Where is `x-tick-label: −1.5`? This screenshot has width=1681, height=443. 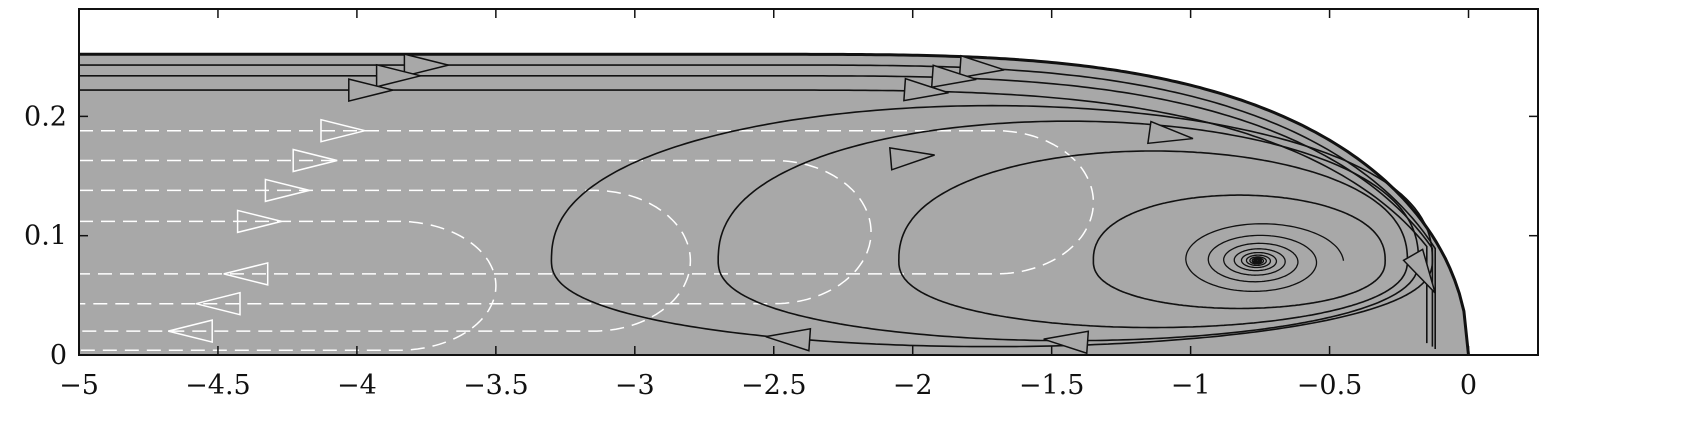
x-tick-label: −1.5 is located at coordinates (1052, 385).